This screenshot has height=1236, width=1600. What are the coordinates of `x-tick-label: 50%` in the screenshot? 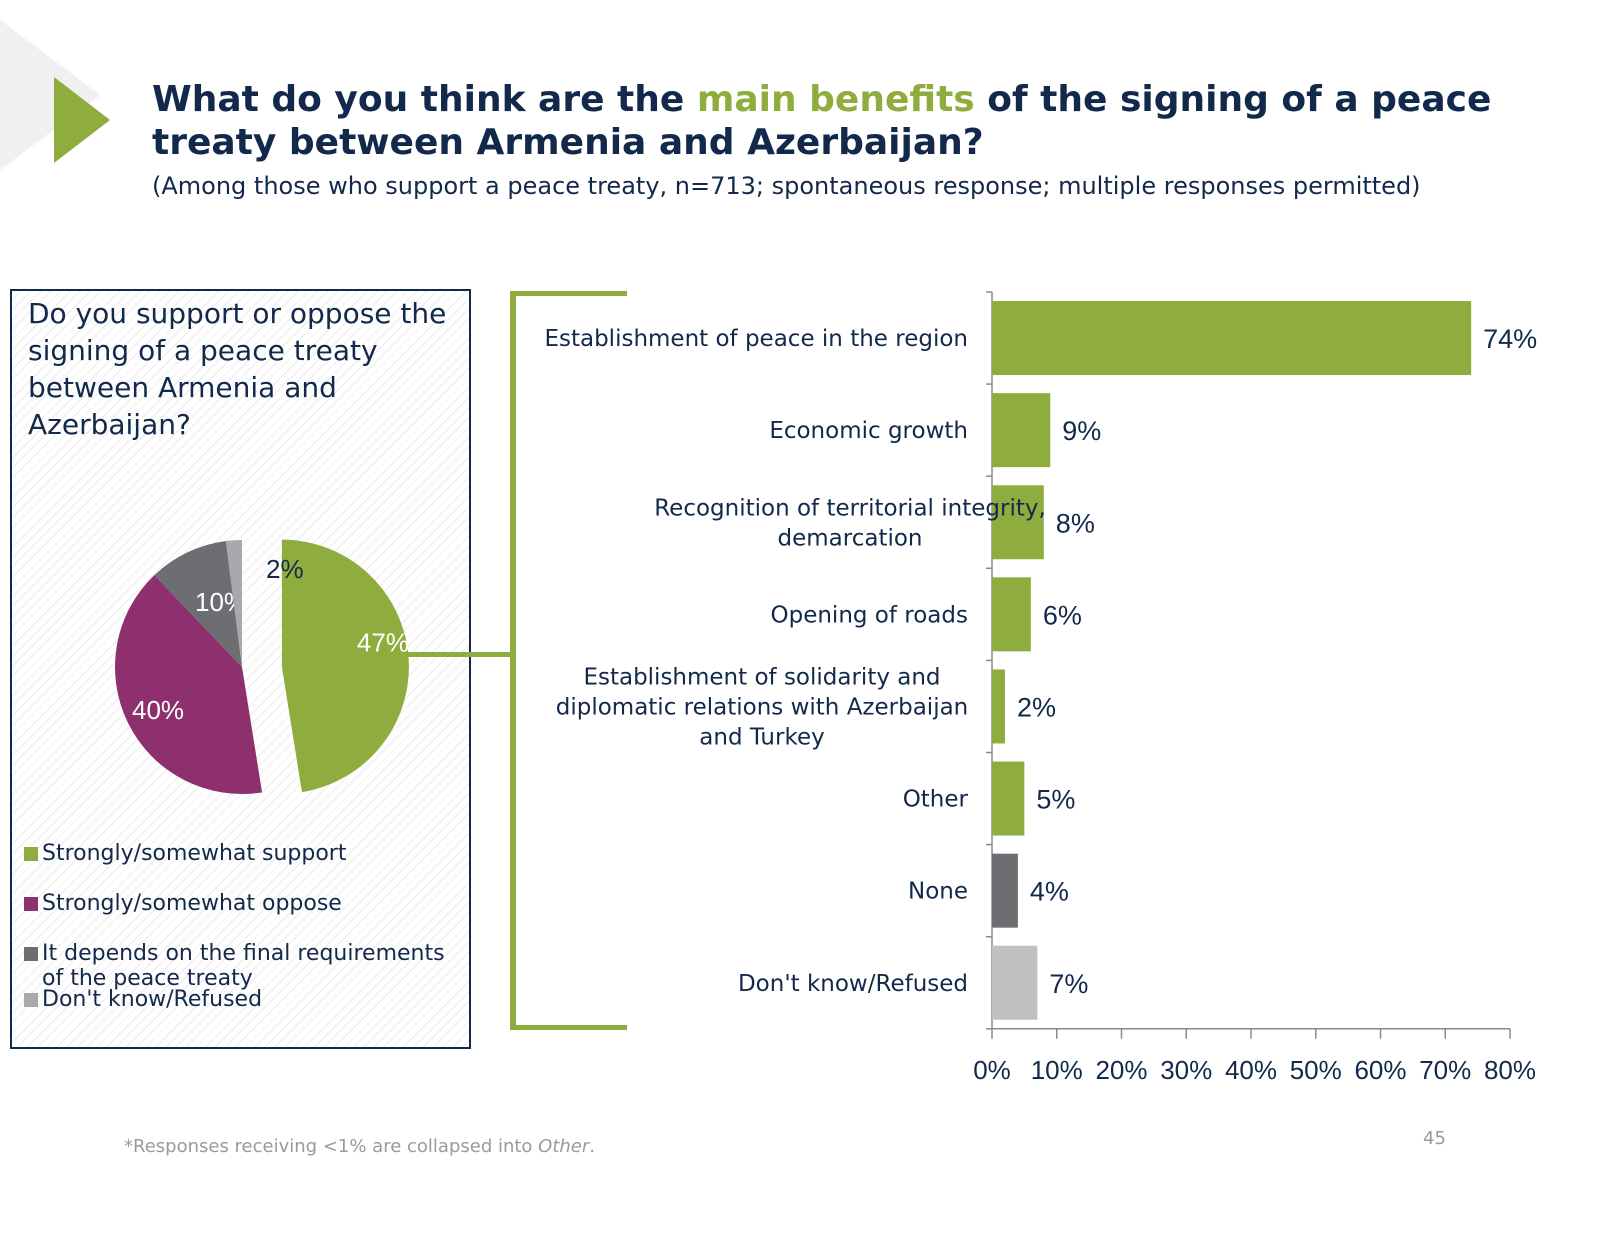 It's located at (1316, 1070).